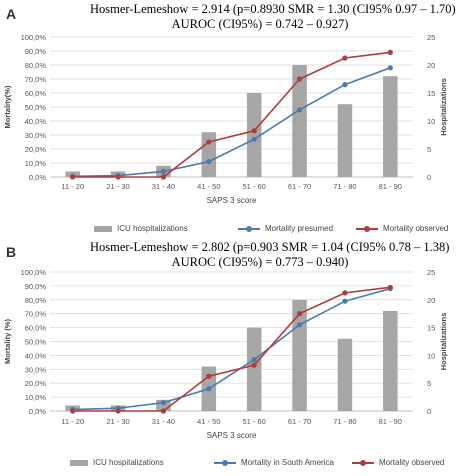 This screenshot has height=476, width=474. What do you see at coordinates (260, 262) in the screenshot?
I see `stats-line-2: AUROC (CI95%) = 0.773 – 0.940)` at bounding box center [260, 262].